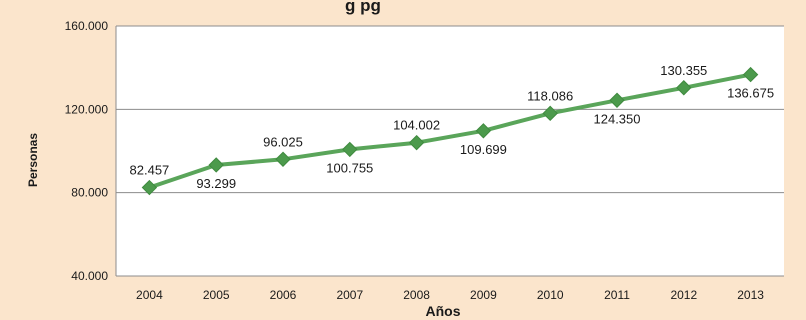  I want to click on x-tick-label: 2013, so click(750, 295).